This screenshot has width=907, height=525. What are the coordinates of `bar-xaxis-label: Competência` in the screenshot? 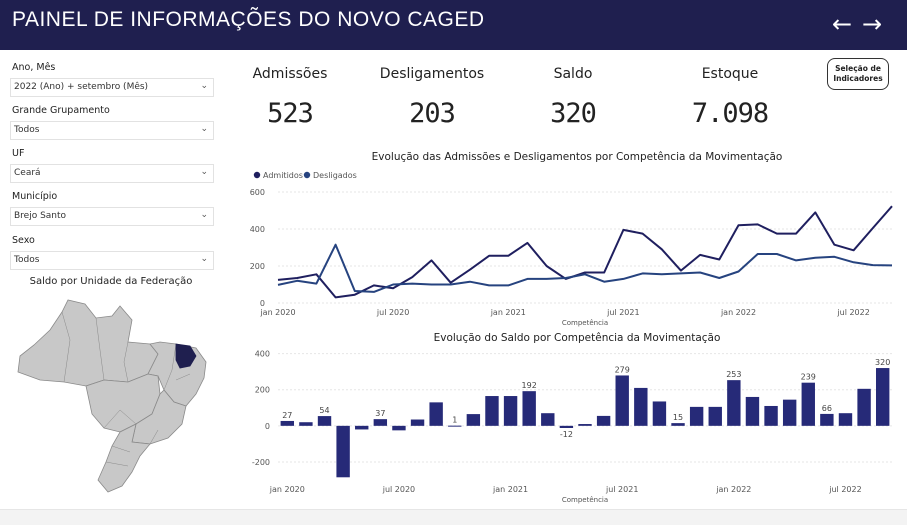 It's located at (585, 500).